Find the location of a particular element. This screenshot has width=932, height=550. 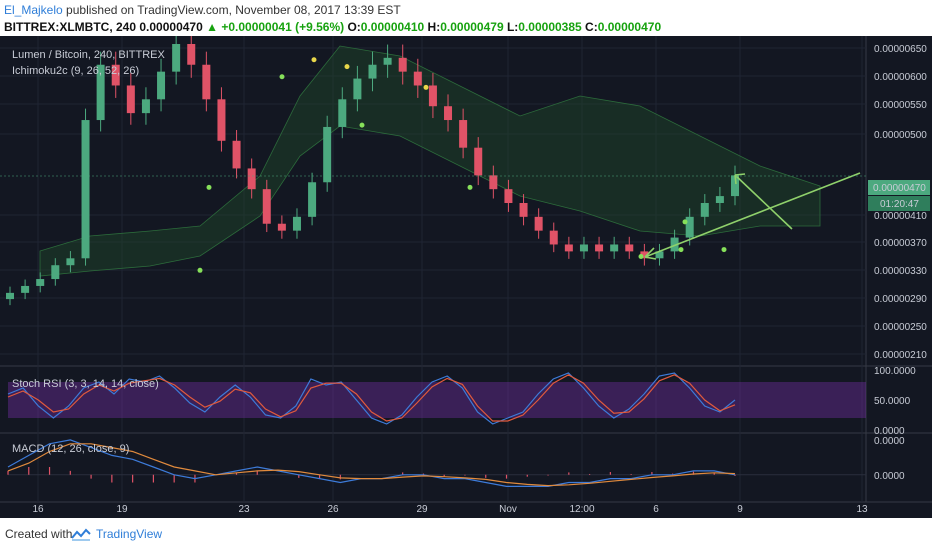

stoch-series-line is located at coordinates (371, 398).